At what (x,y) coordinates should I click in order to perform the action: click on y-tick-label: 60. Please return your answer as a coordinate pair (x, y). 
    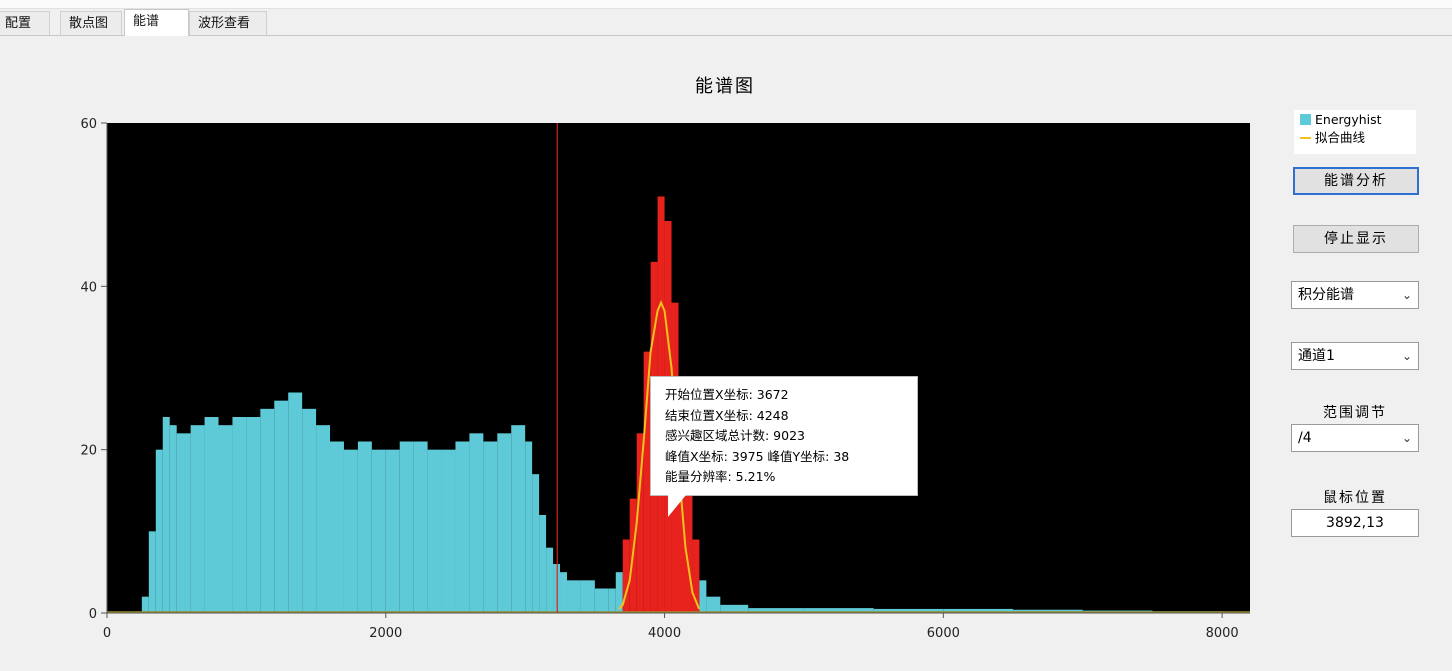
    Looking at the image, I should click on (88, 124).